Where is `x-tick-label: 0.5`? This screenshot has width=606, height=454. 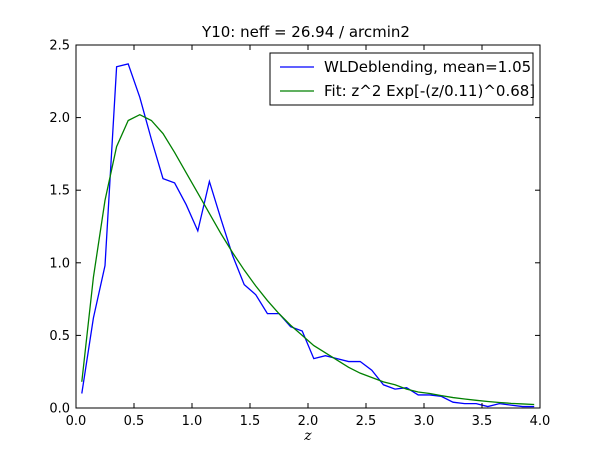
x-tick-label: 0.5 is located at coordinates (134, 421).